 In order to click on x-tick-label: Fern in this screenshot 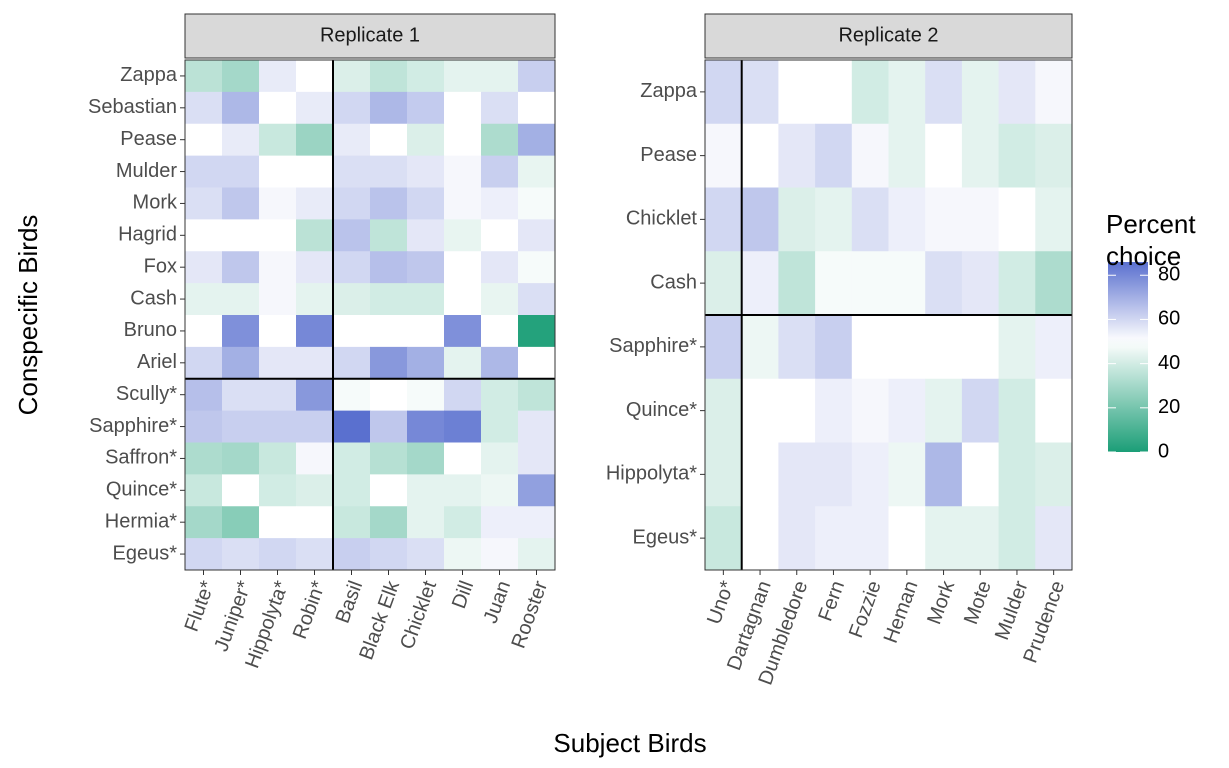, I will do `click(831, 601)`.